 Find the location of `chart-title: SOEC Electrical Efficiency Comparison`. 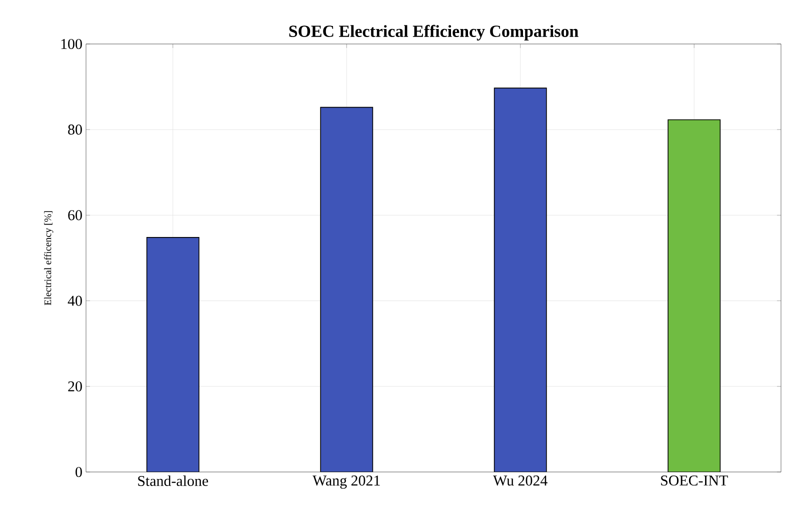

chart-title: SOEC Electrical Efficiency Comparison is located at coordinates (433, 32).